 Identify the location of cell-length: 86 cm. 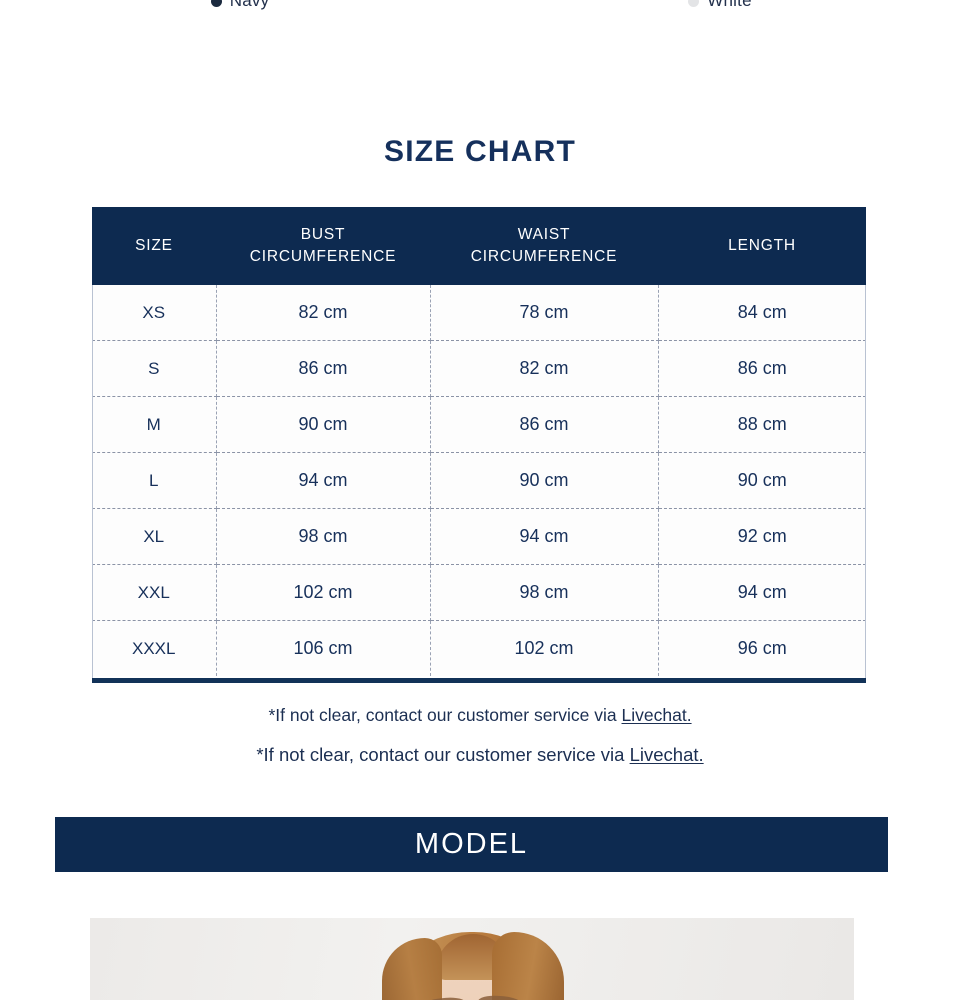
(762, 368).